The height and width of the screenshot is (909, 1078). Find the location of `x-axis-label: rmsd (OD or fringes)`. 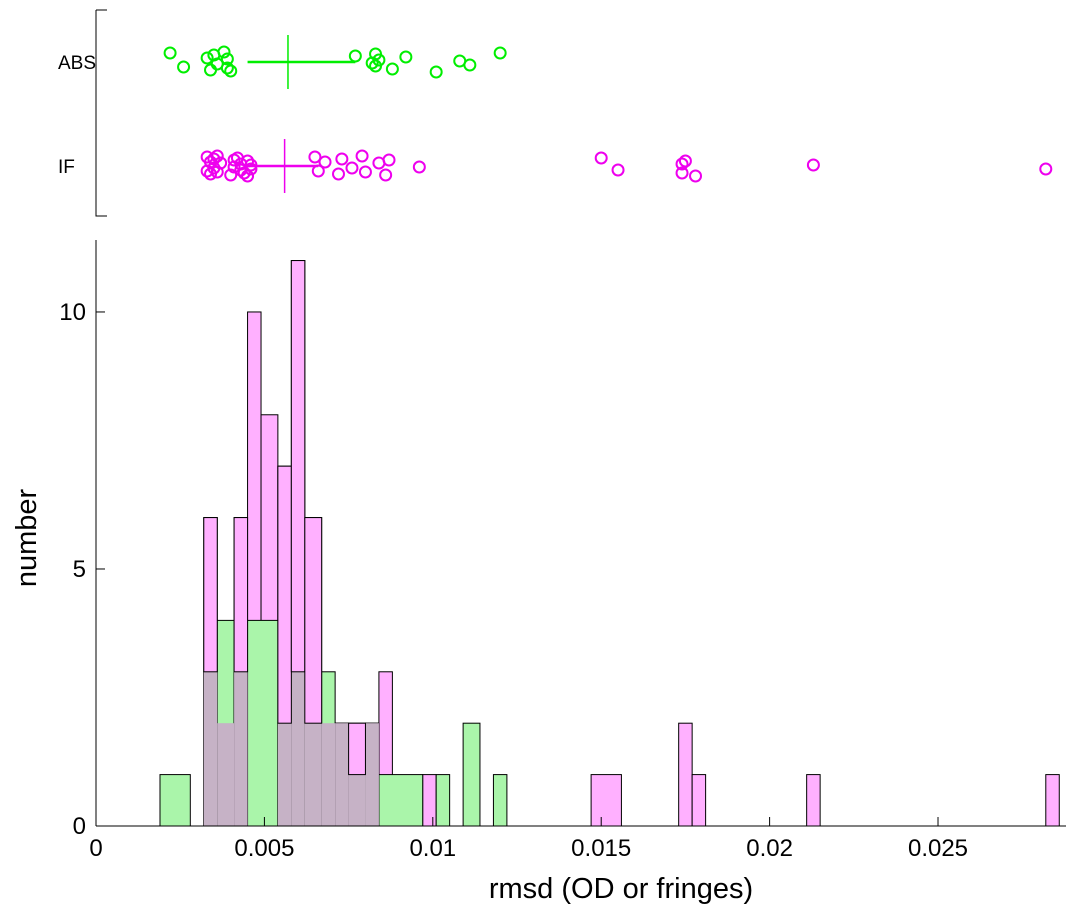

x-axis-label: rmsd (OD or fringes) is located at coordinates (621, 889).